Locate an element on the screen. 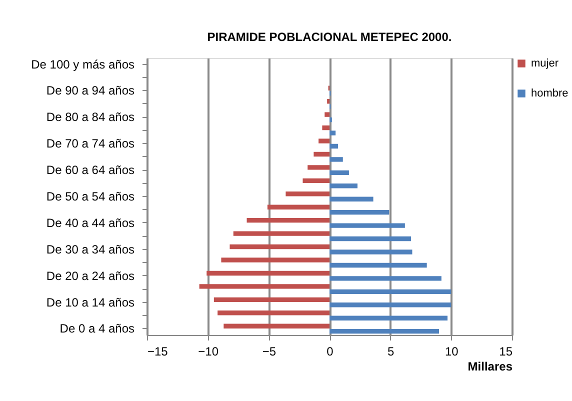 This screenshot has width=572, height=401. y-tick-label: De 70 a 74 años is located at coordinates (90, 143).